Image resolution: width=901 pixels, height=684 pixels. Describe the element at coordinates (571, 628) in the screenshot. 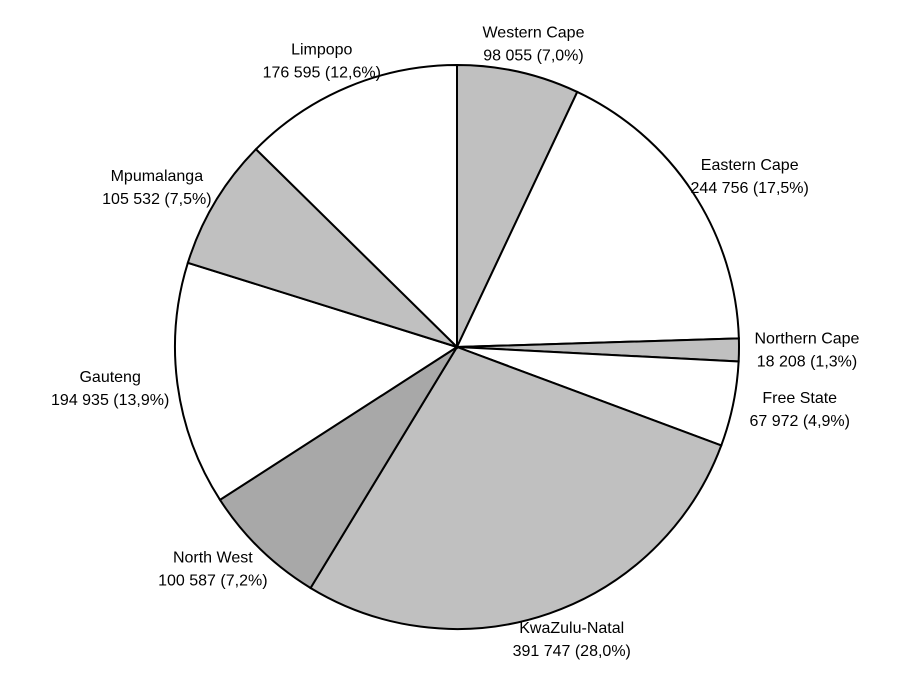

I see `slice-label: KwaZulu-Natal` at that location.